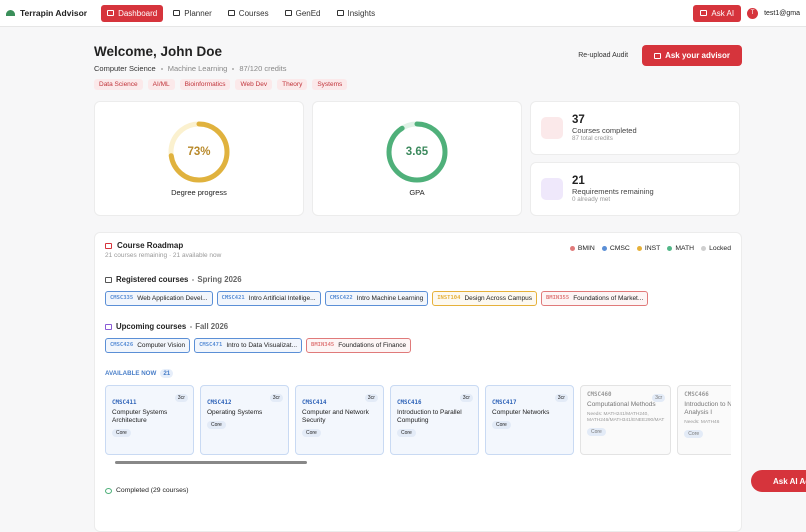 The height and width of the screenshot is (532, 806). I want to click on scrollbar, so click(418, 463).